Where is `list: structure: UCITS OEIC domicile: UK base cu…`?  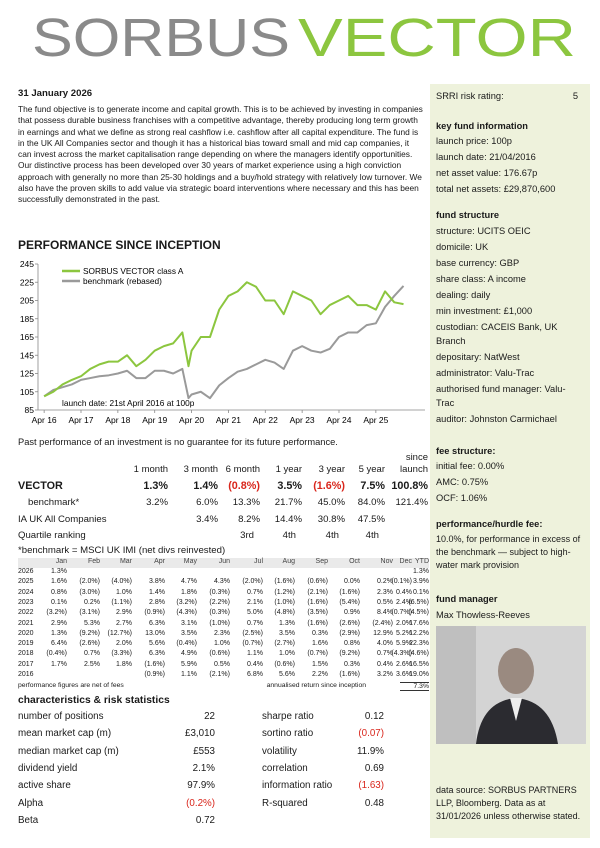 list: structure: UCITS OEIC domicile: UK base cu… is located at coordinates (509, 325).